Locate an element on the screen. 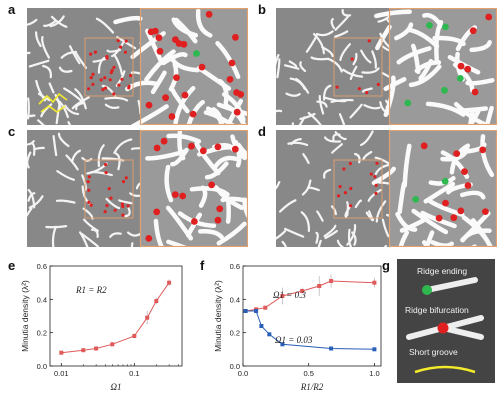 Image resolution: width=500 pixels, height=414 pixels. zoom-frame is located at coordinates (193, 66).